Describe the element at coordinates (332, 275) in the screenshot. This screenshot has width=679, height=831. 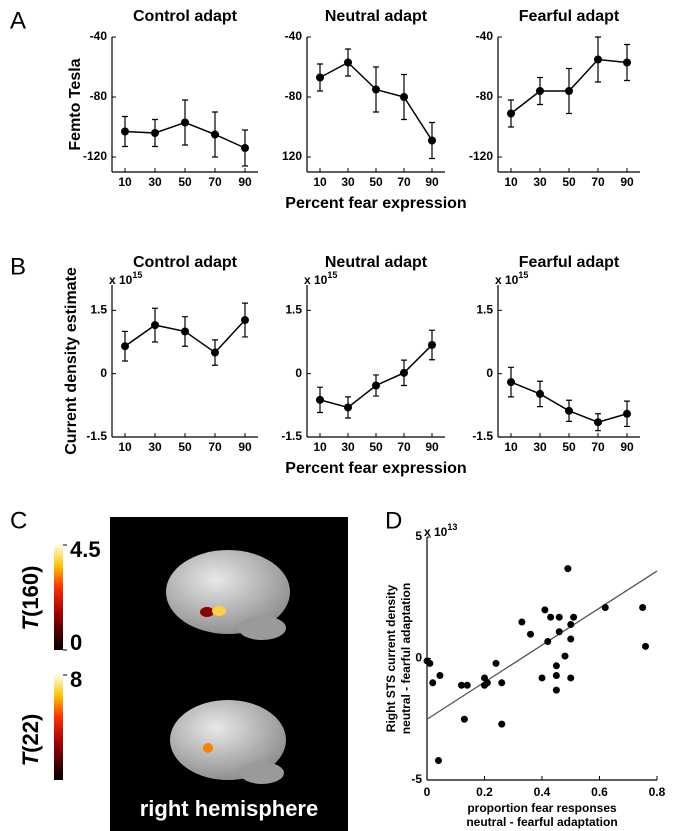
I see `multiplier-exponent: 15` at that location.